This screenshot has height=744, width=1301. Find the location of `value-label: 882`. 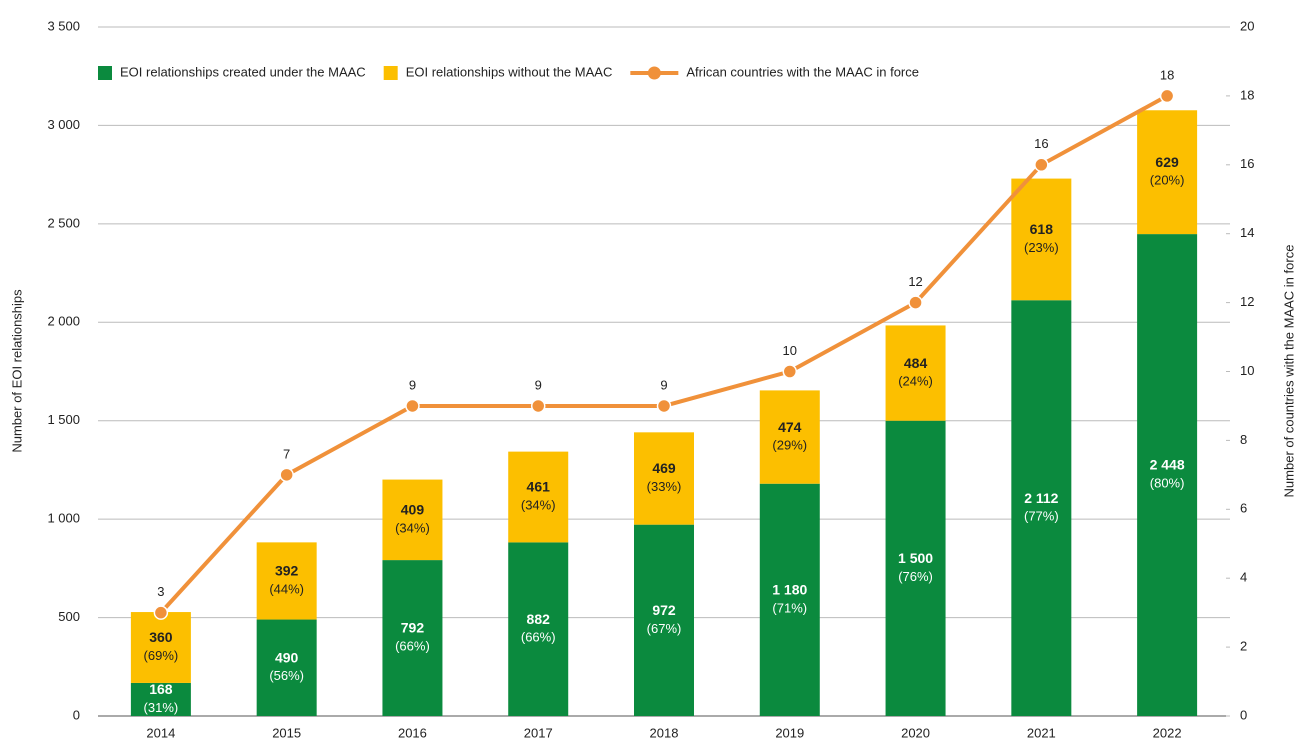

value-label: 882 is located at coordinates (539, 619).